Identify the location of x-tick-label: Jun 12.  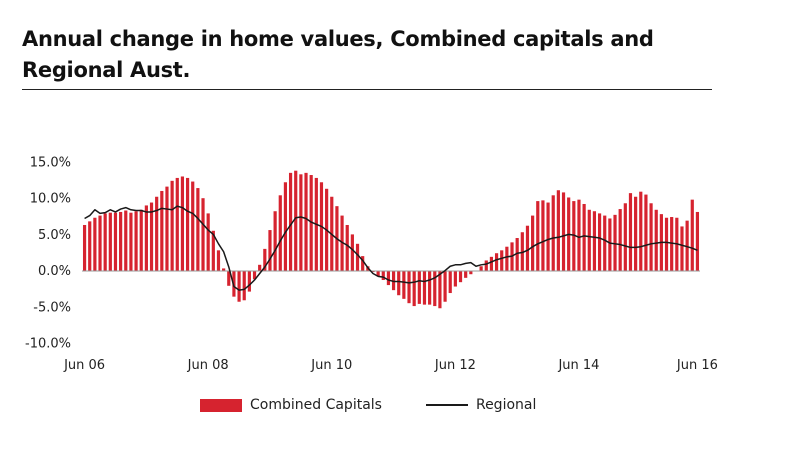
(455, 365).